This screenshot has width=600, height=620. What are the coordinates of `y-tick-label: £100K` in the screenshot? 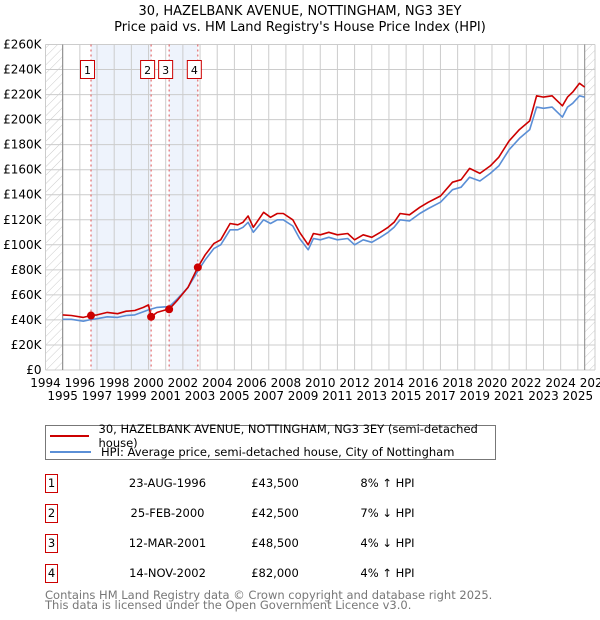 It's located at (23, 245).